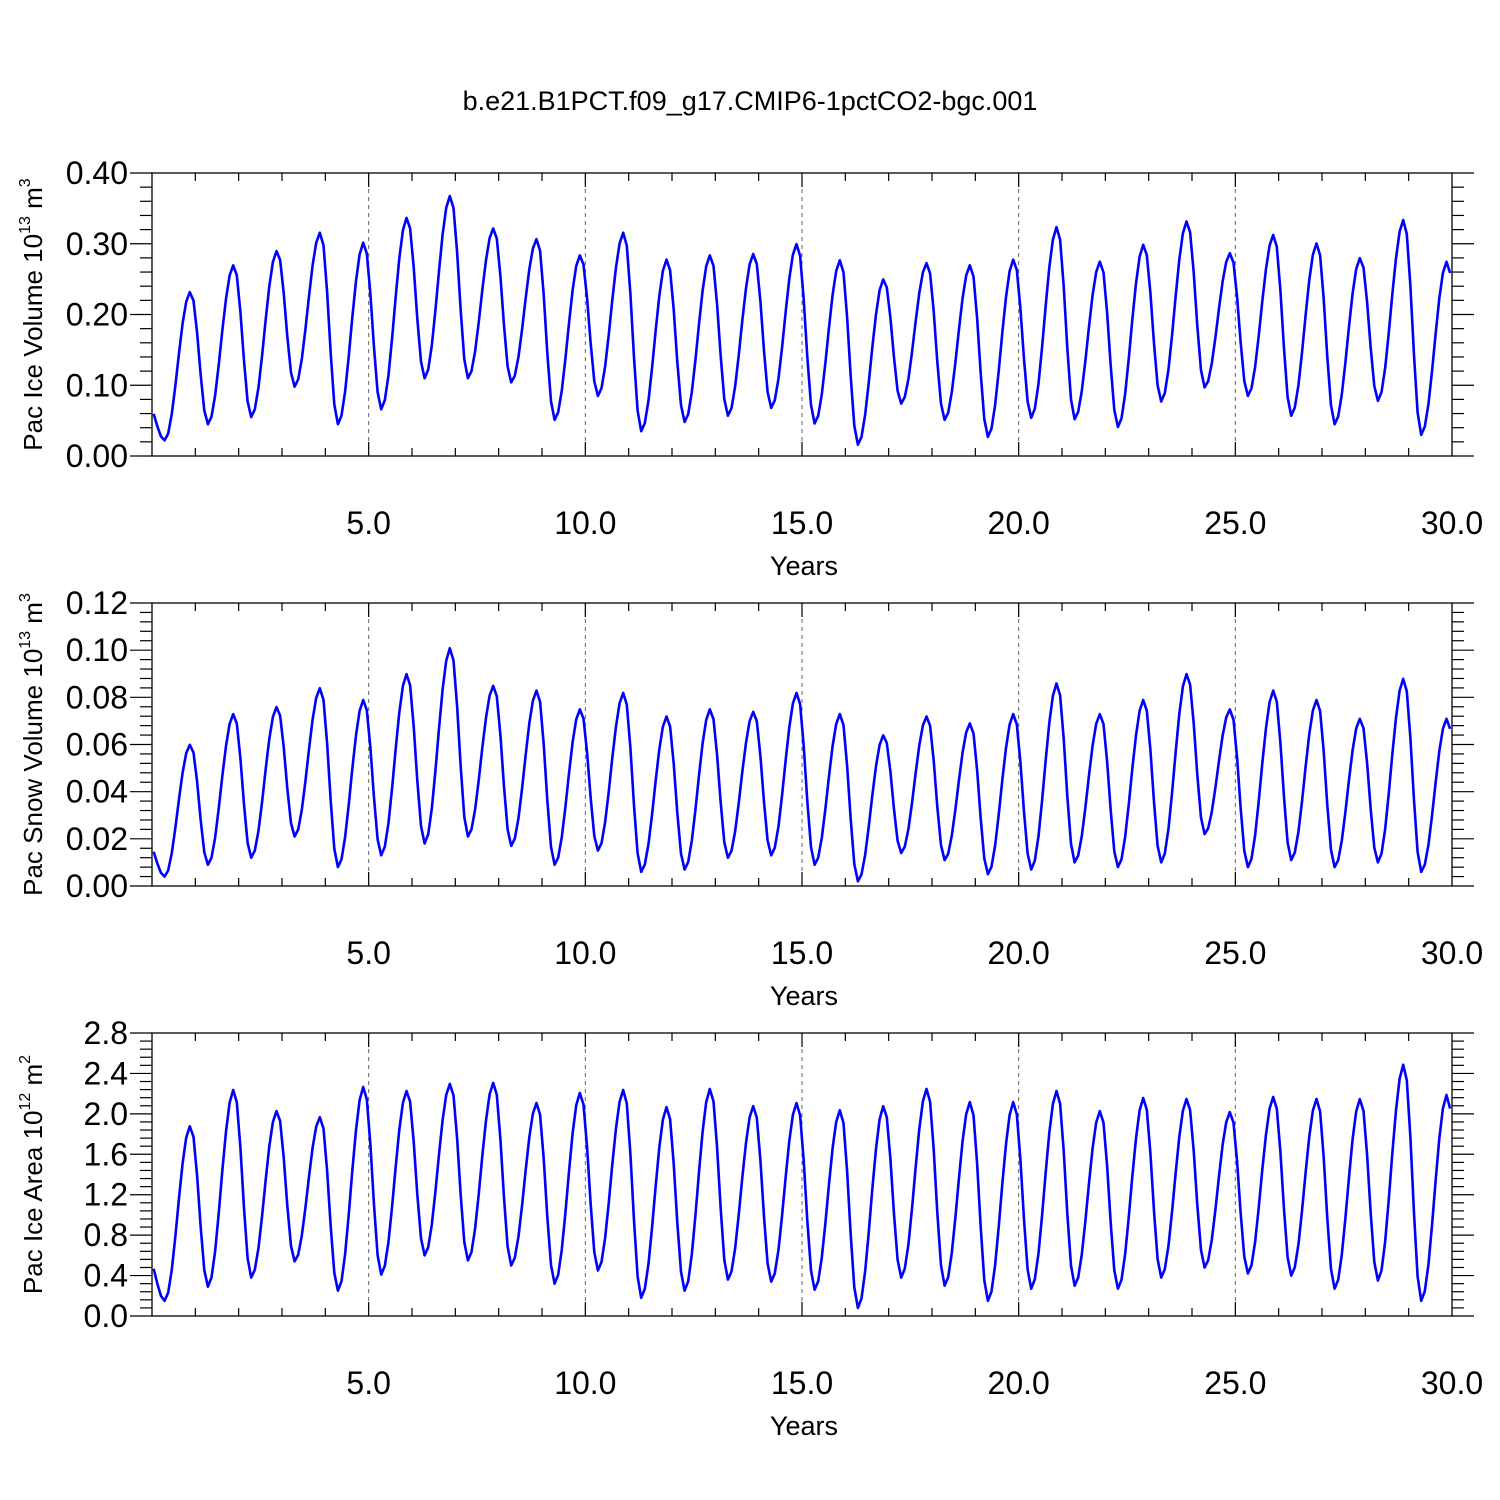 The image size is (1500, 1500). I want to click on y-axis-label: Pac Snow Volume 1013 m3, so click(32, 744).